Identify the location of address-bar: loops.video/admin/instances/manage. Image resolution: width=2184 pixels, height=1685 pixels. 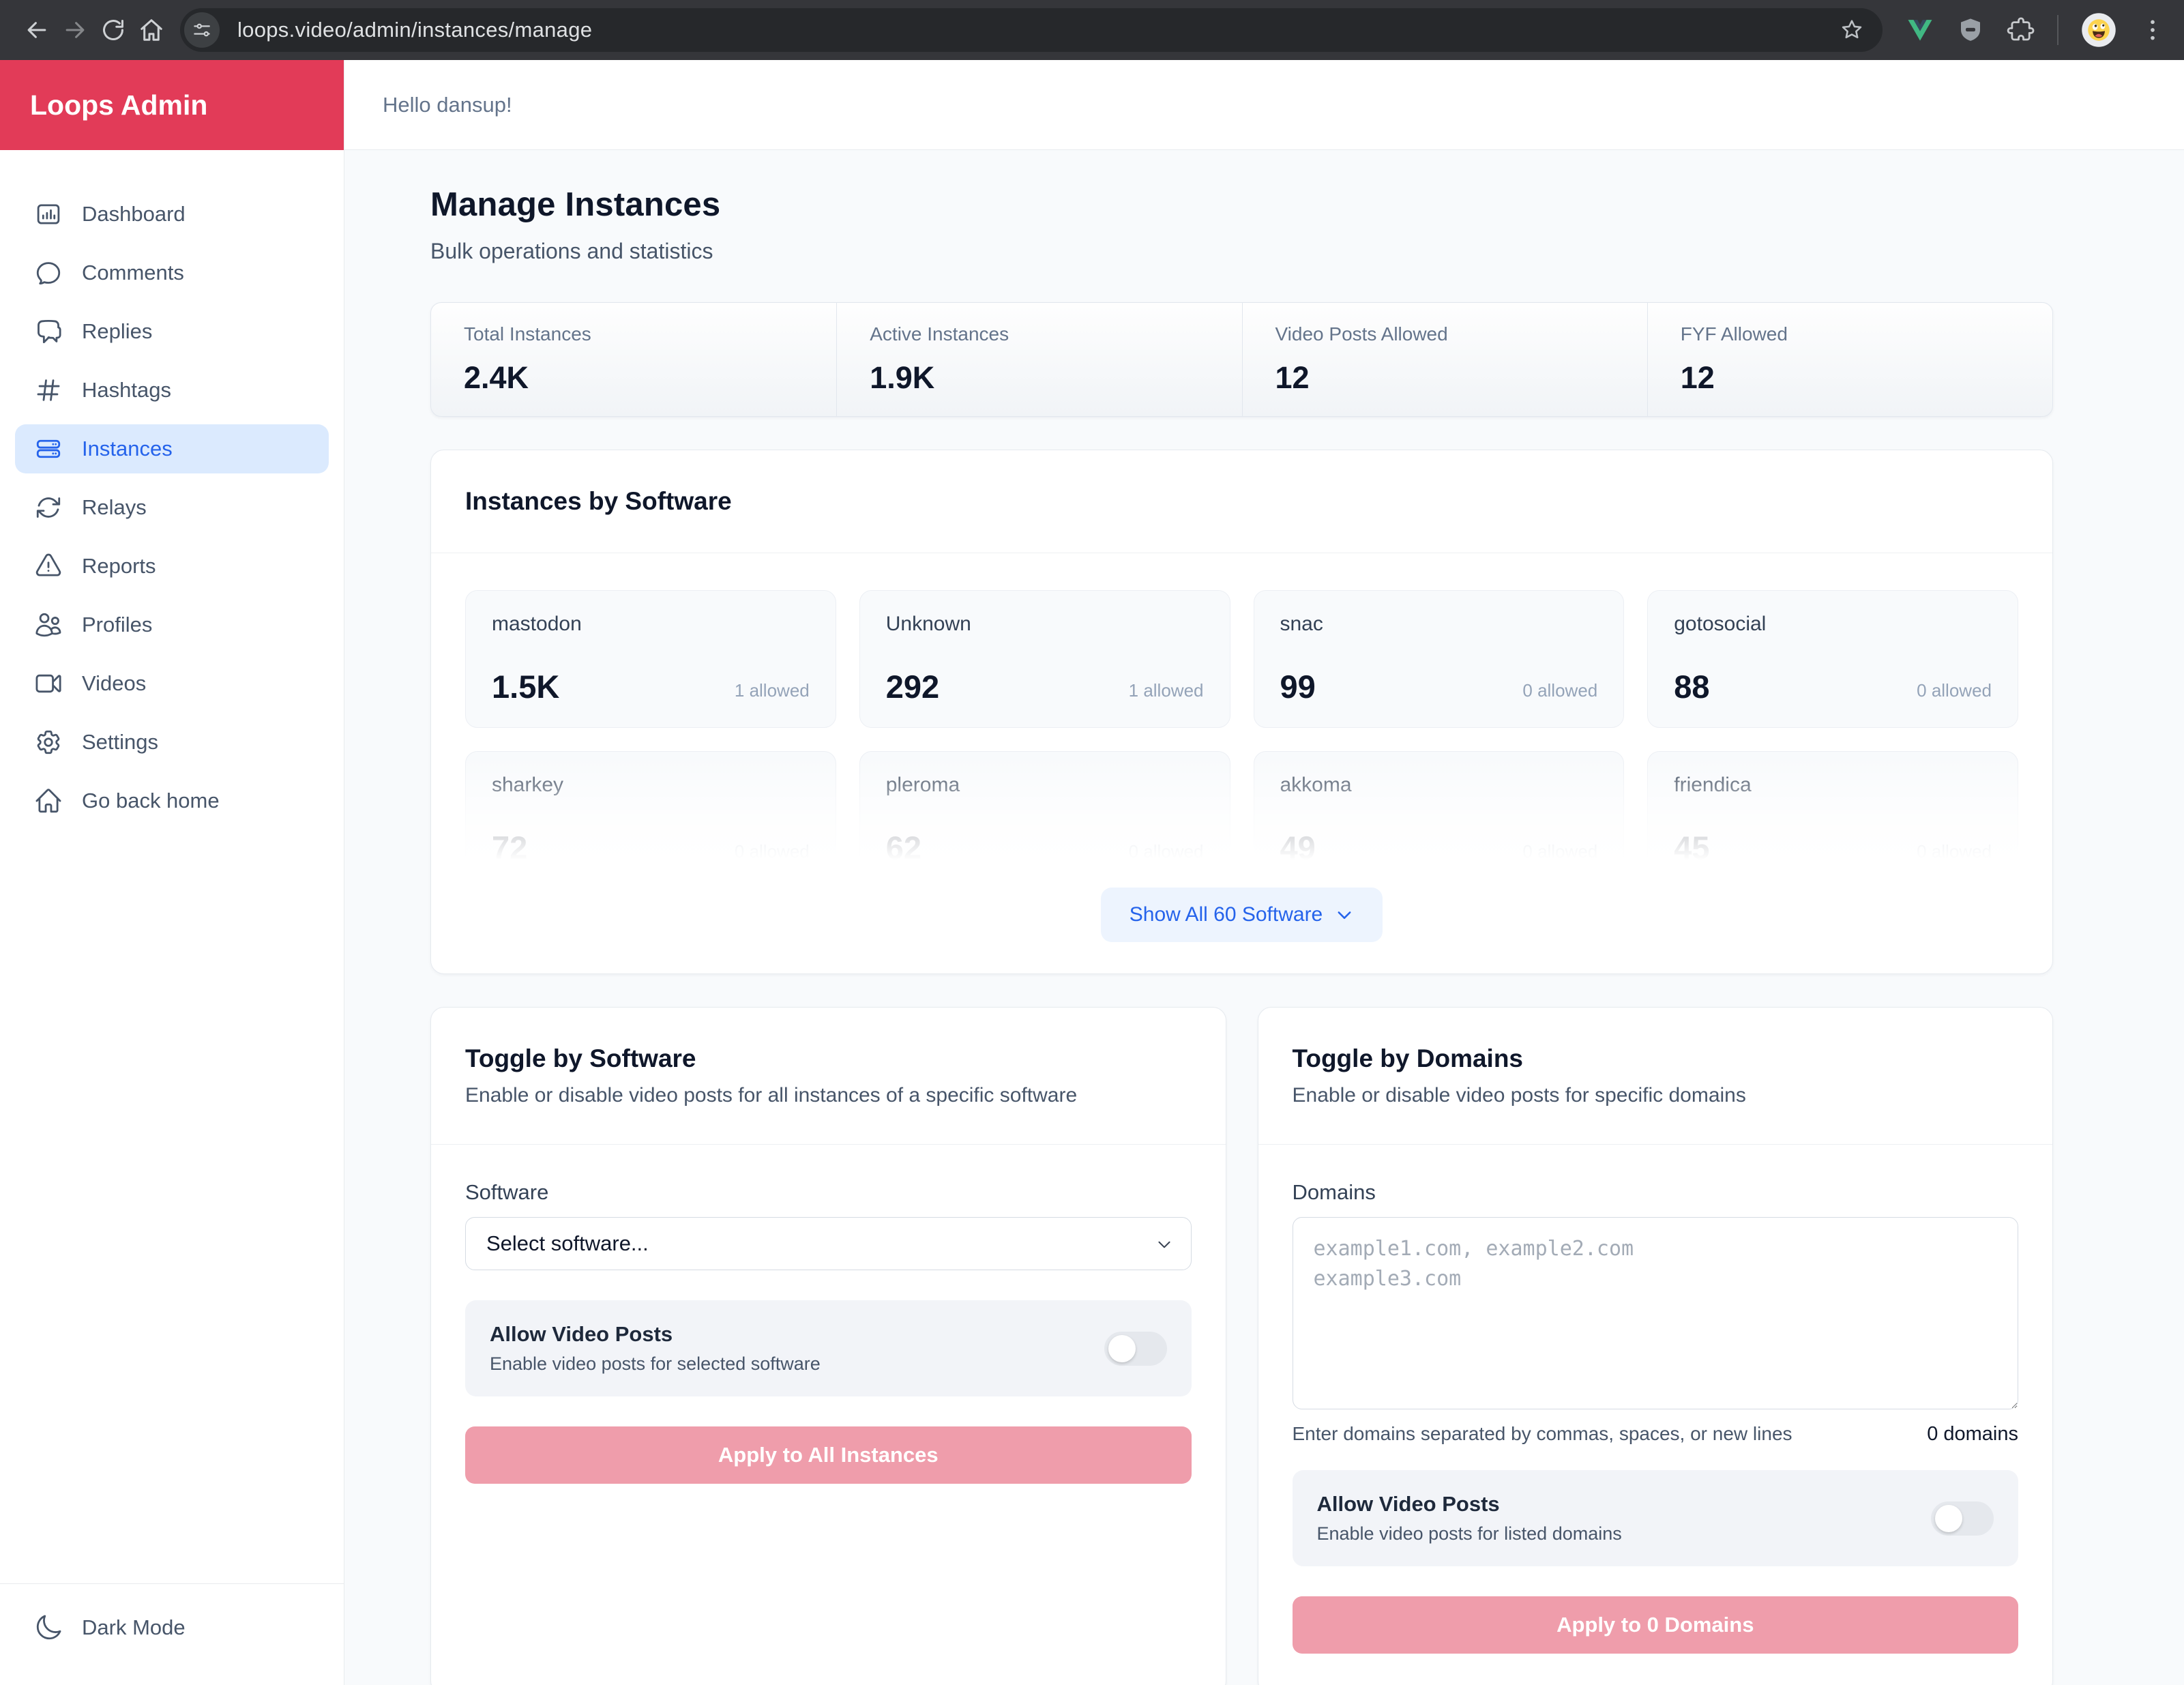
(1031, 30).